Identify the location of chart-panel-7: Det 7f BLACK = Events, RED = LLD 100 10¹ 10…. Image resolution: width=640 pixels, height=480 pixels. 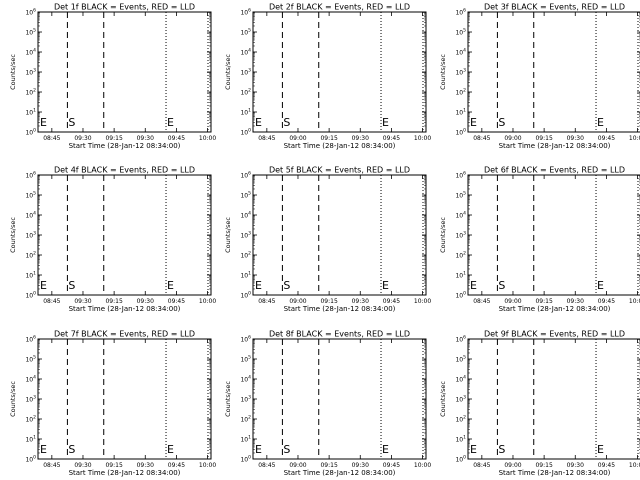
(112, 404).